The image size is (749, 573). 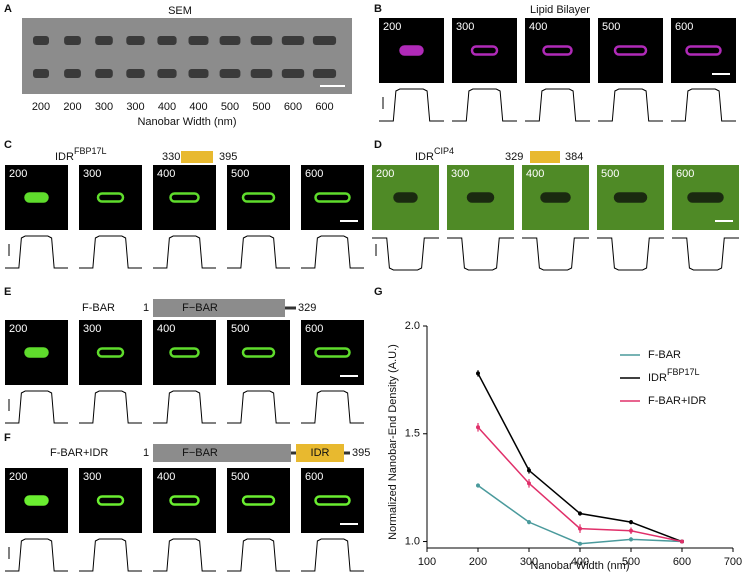 I want to click on panel-letter: D, so click(x=378, y=145).